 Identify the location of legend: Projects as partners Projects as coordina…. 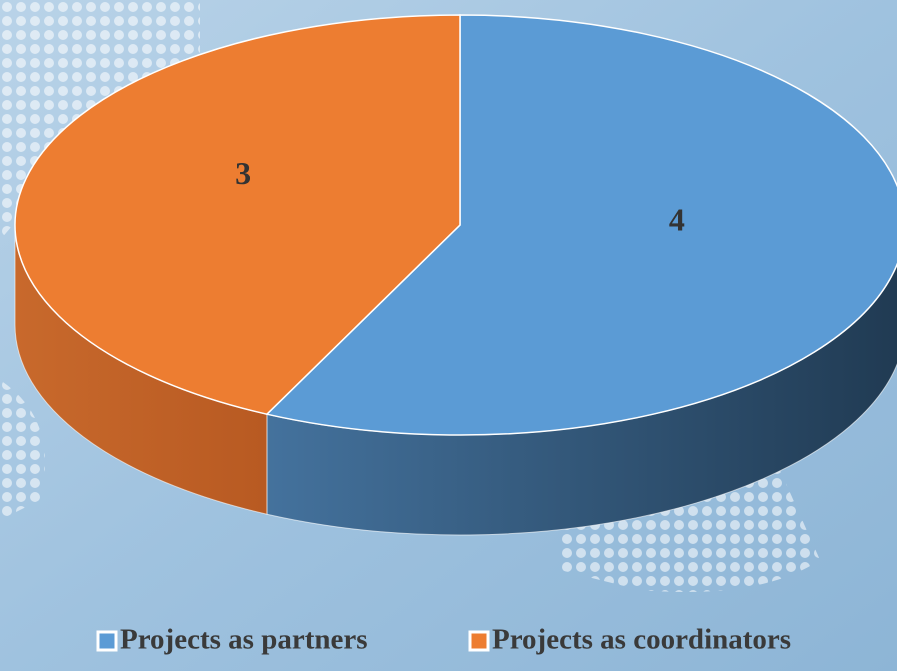
(443, 640).